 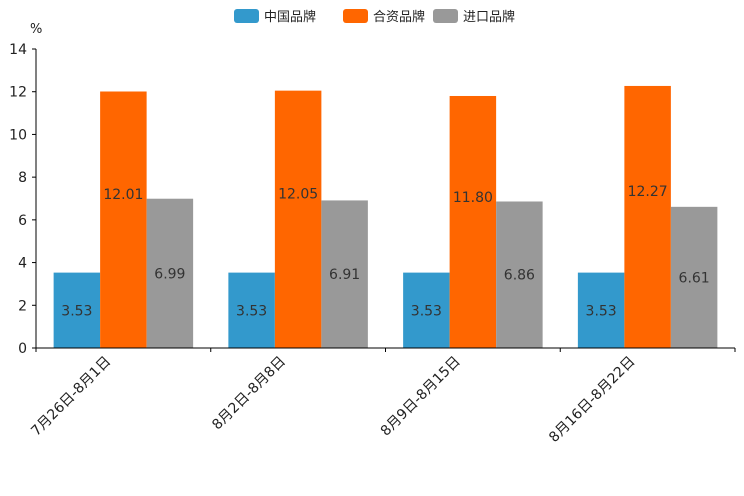 I want to click on data-label: 6.99, so click(x=169, y=274).